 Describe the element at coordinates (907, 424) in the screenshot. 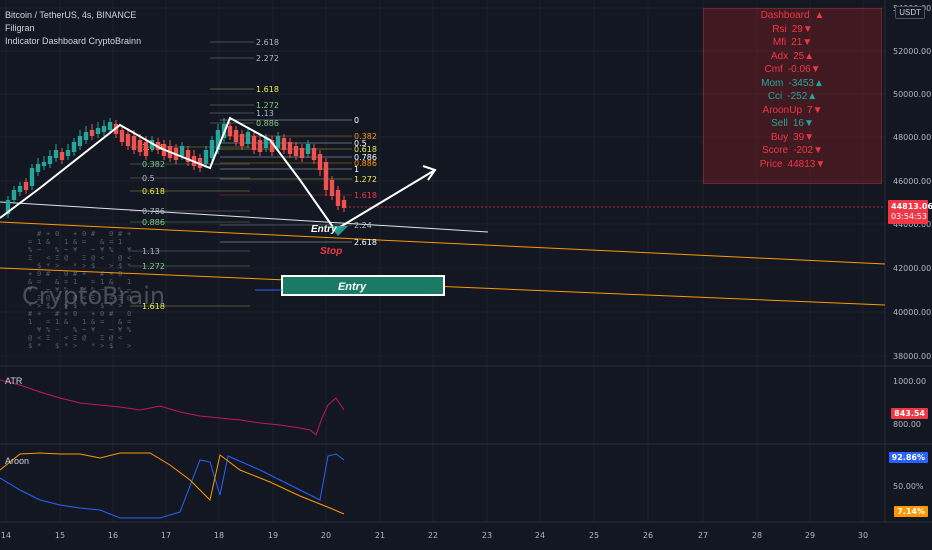

I see `atr-tick-800: 800.00` at that location.